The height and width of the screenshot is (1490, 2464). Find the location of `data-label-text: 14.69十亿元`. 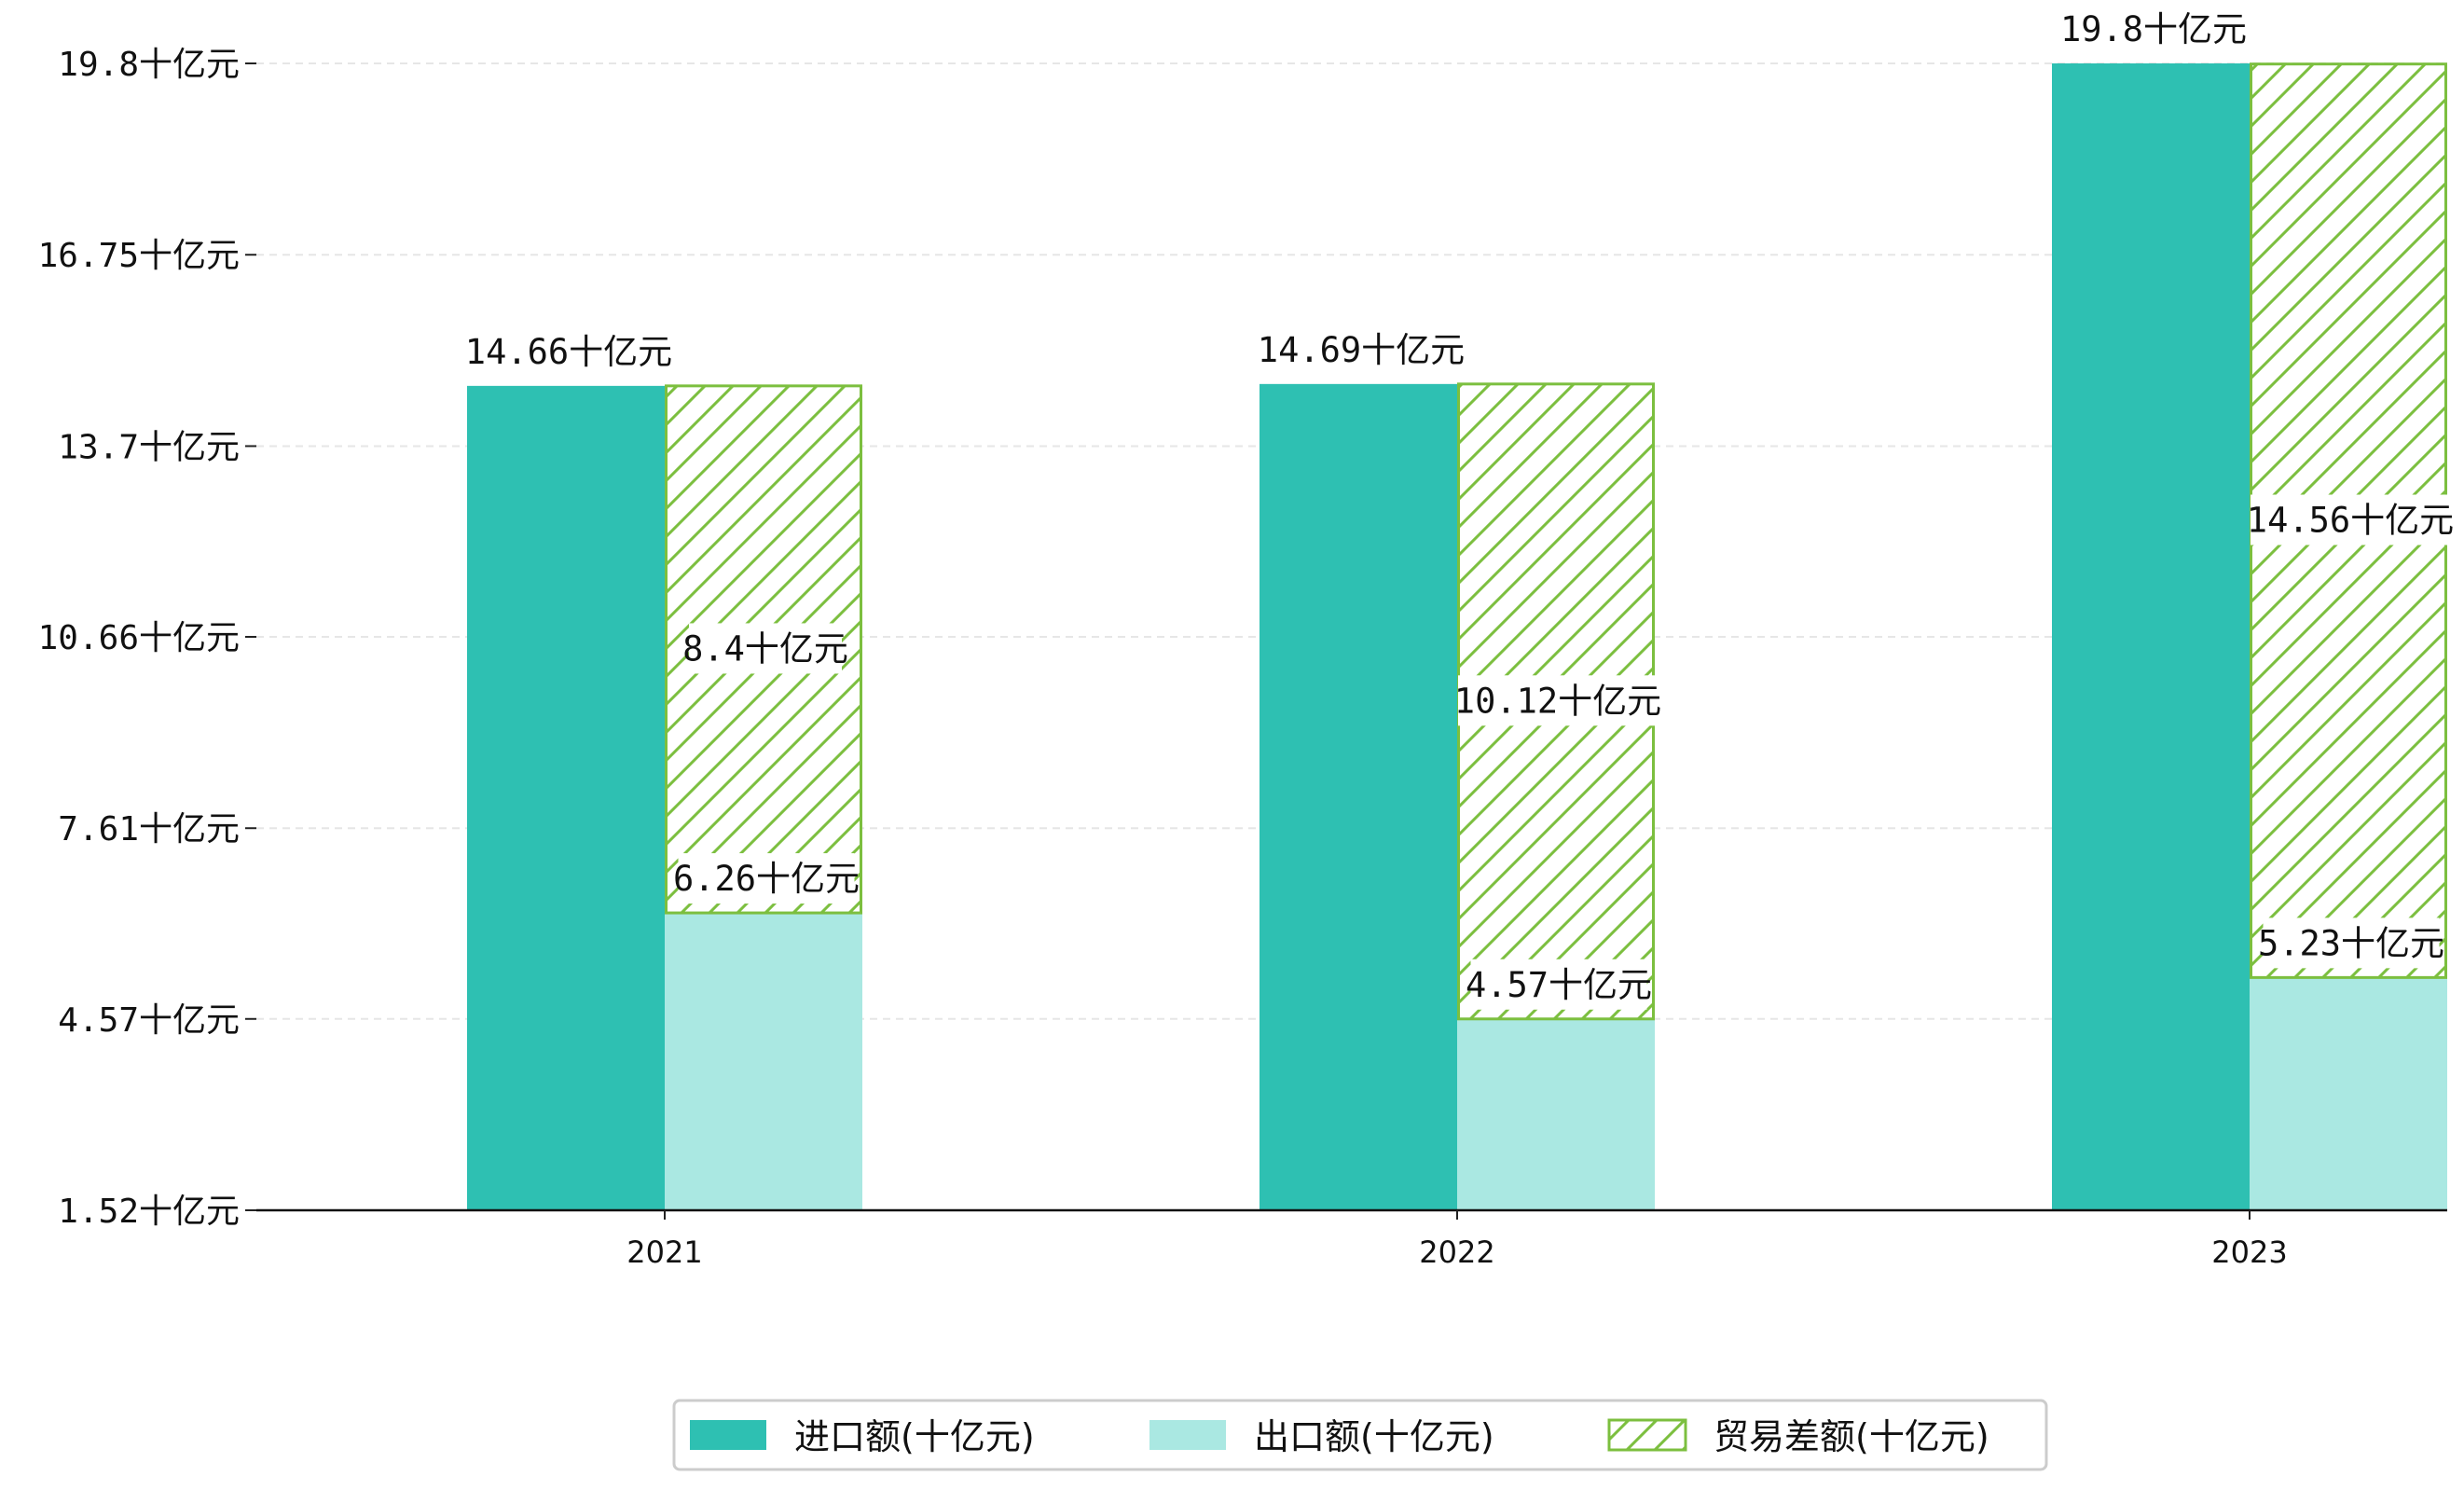

data-label-text: 14.69十亿元 is located at coordinates (1361, 350).